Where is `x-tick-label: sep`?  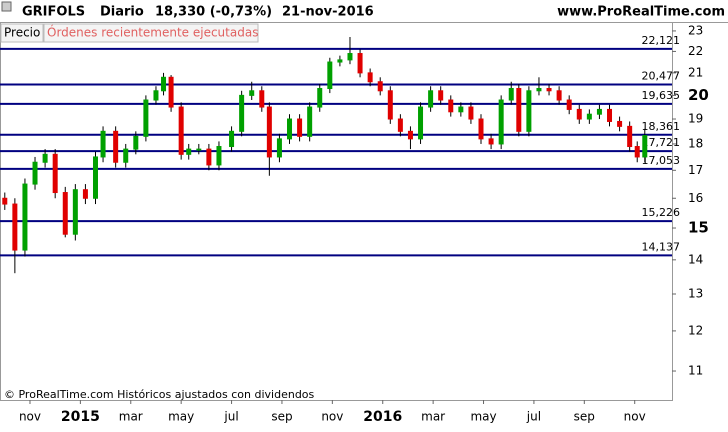
x-tick-label: sep is located at coordinates (281, 417).